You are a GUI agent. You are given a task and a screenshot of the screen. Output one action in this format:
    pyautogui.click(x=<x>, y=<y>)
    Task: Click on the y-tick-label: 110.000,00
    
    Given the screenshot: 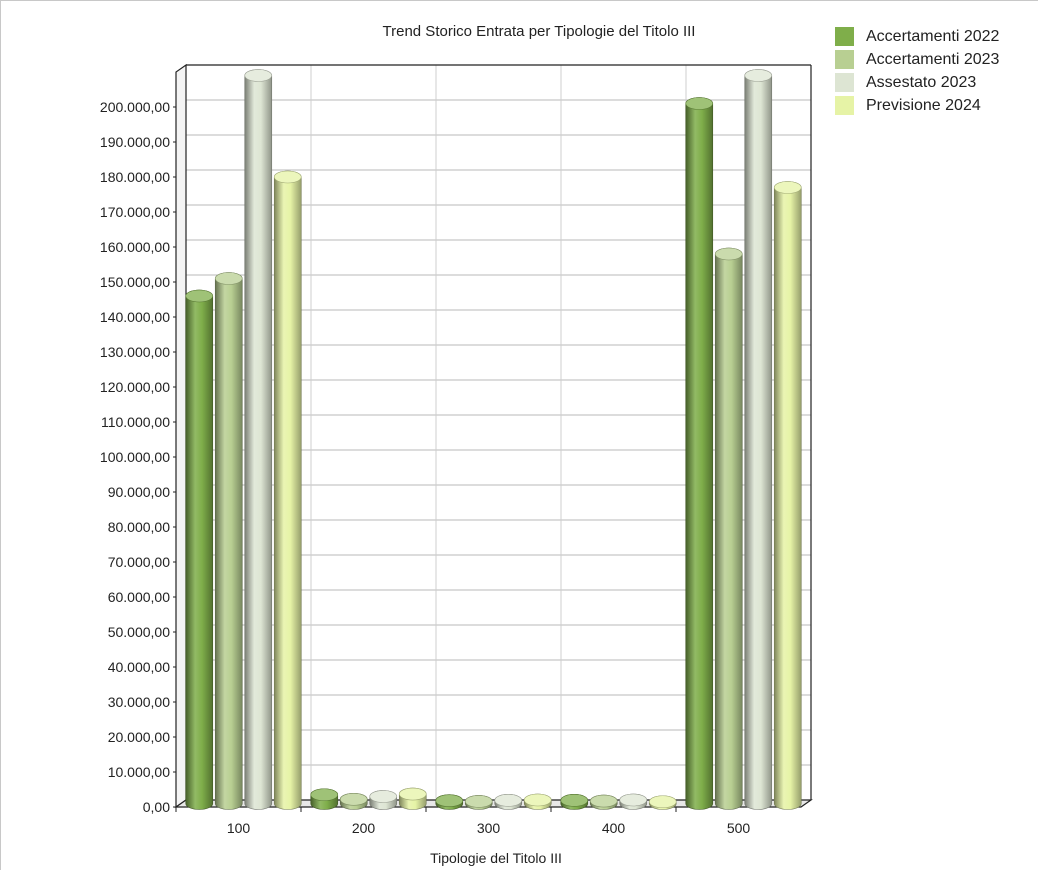 What is the action you would take?
    pyautogui.click(x=135, y=422)
    